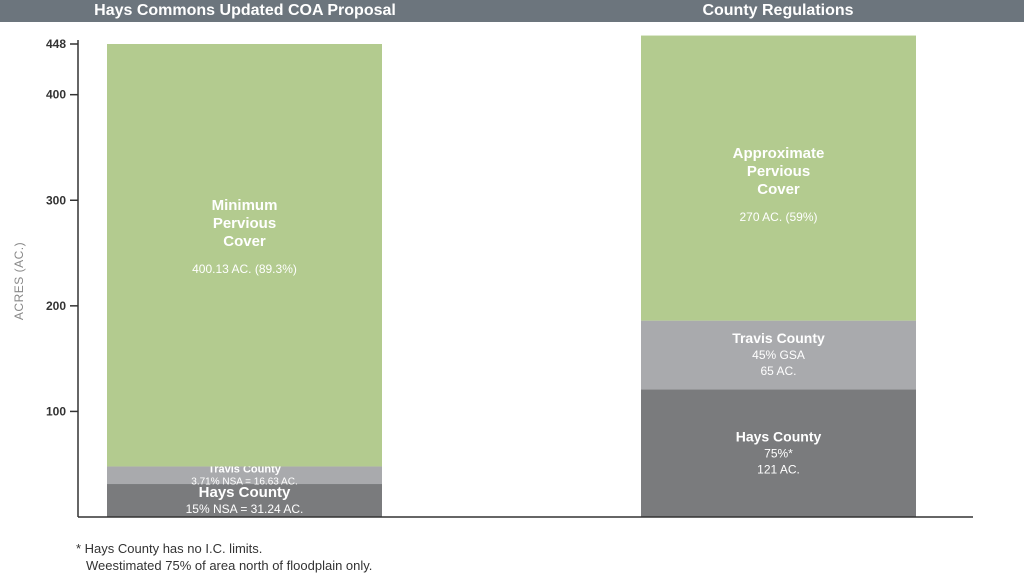  Describe the element at coordinates (778, 371) in the screenshot. I see `bar-2-travis-label-line-3: 65 AC.` at that location.